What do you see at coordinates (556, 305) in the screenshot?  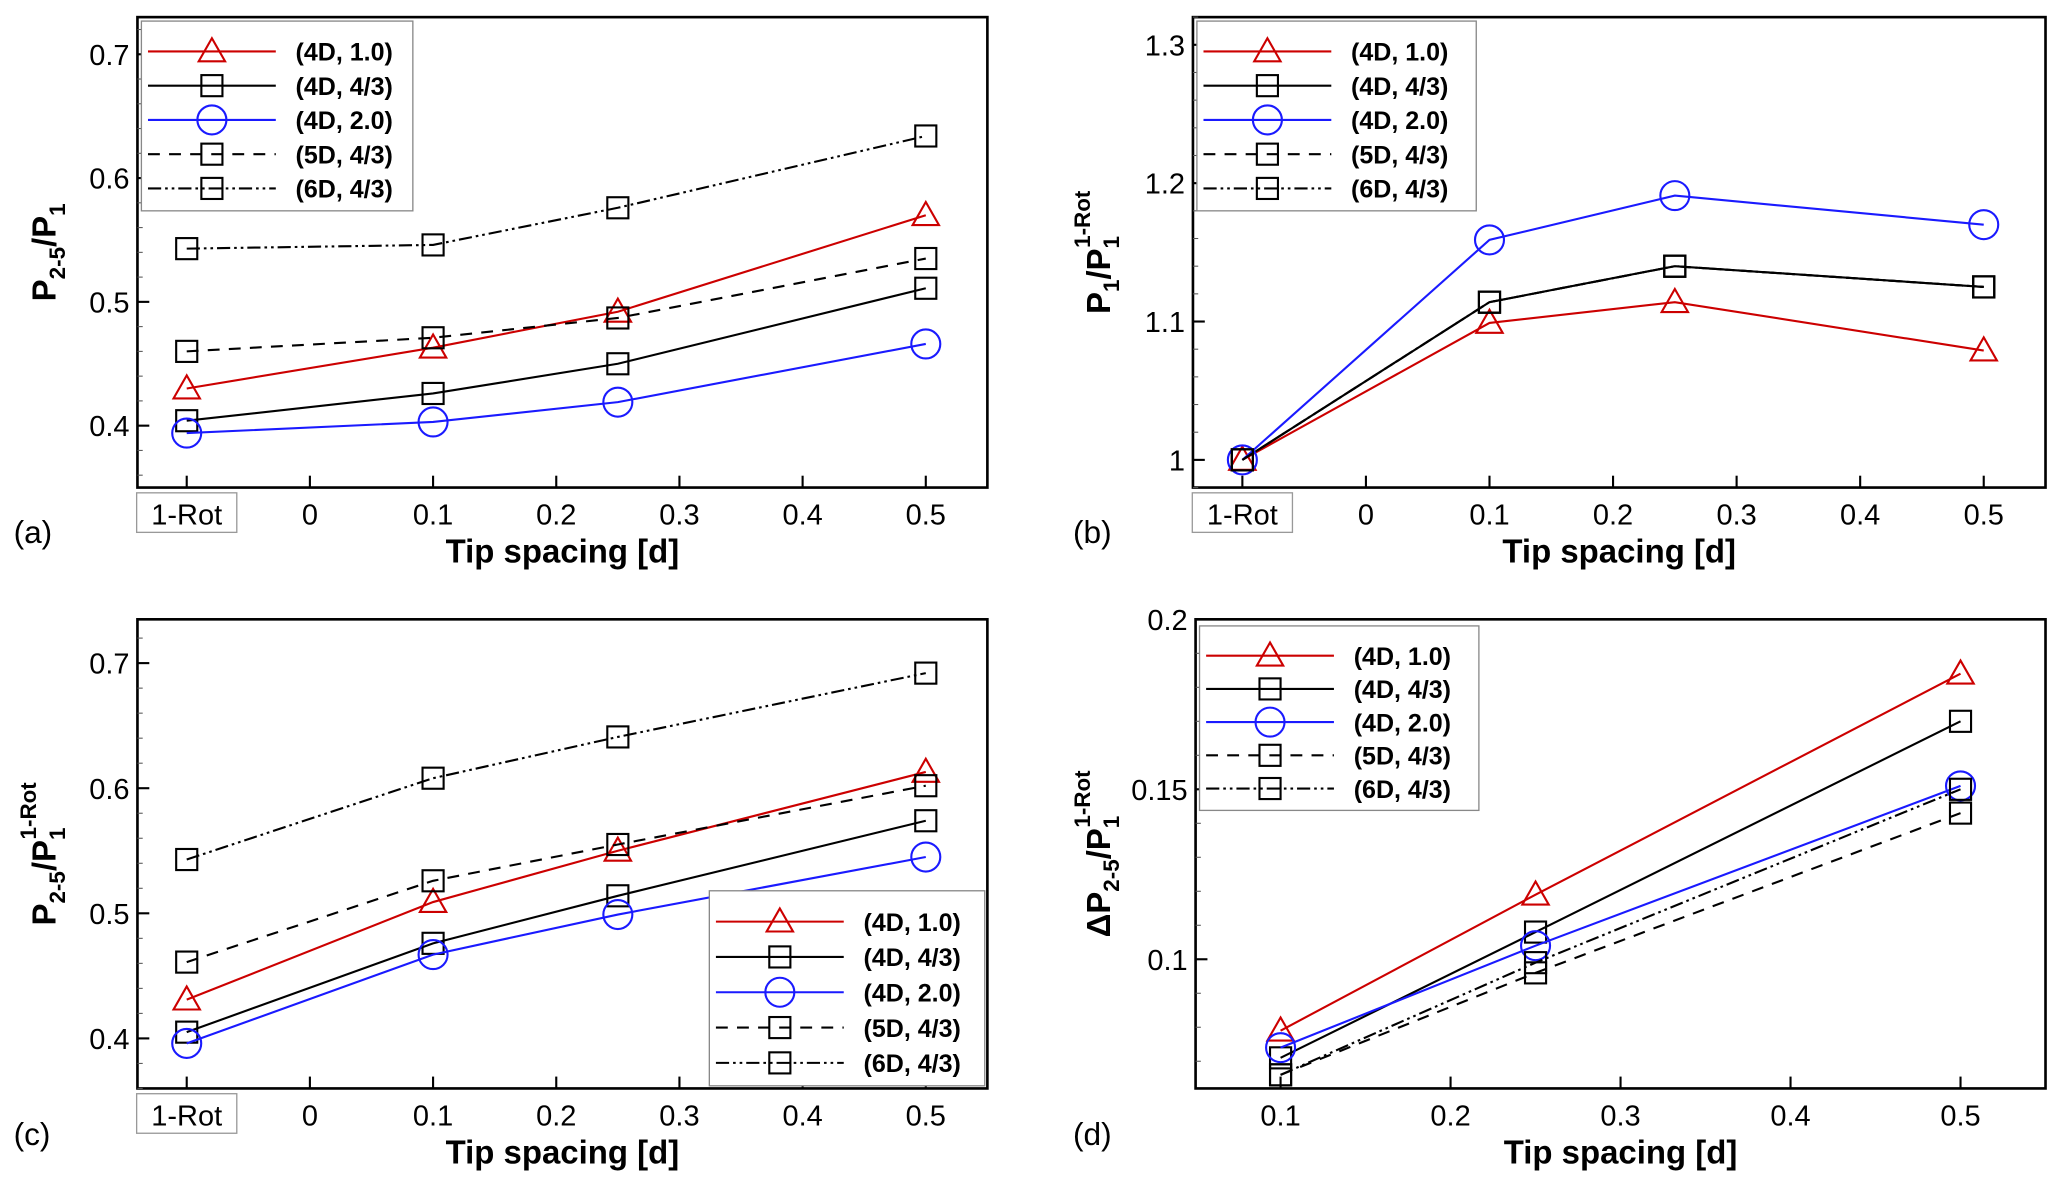 I see `series-line--5d-4-3-` at bounding box center [556, 305].